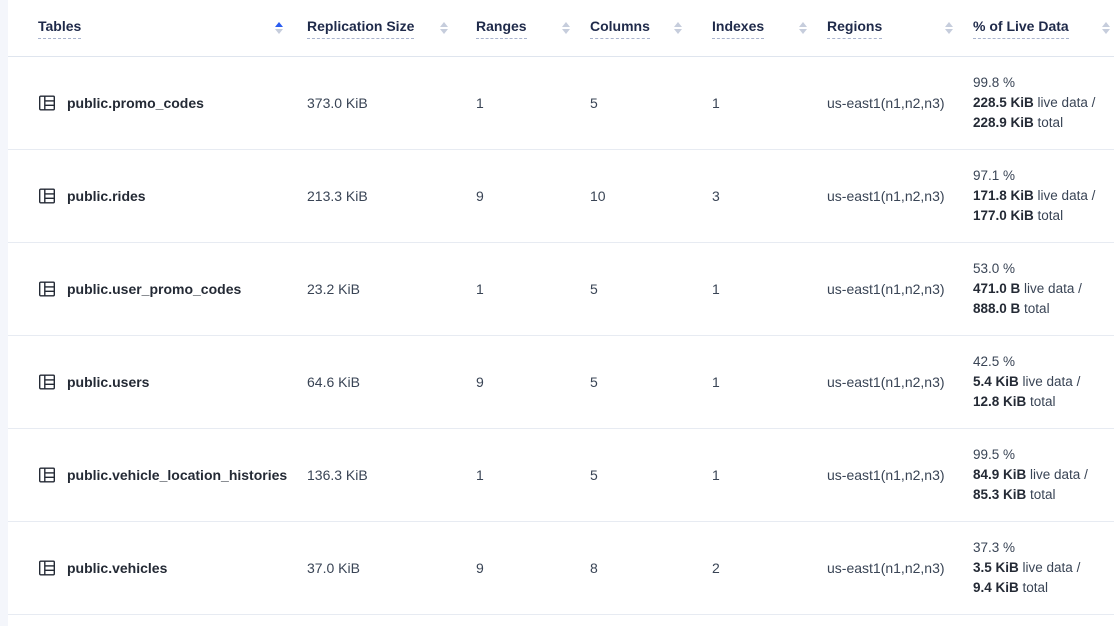 This screenshot has width=1114, height=626. Describe the element at coordinates (1027, 381) in the screenshot. I see `live-data-size: 5.4 KiB live data /` at that location.